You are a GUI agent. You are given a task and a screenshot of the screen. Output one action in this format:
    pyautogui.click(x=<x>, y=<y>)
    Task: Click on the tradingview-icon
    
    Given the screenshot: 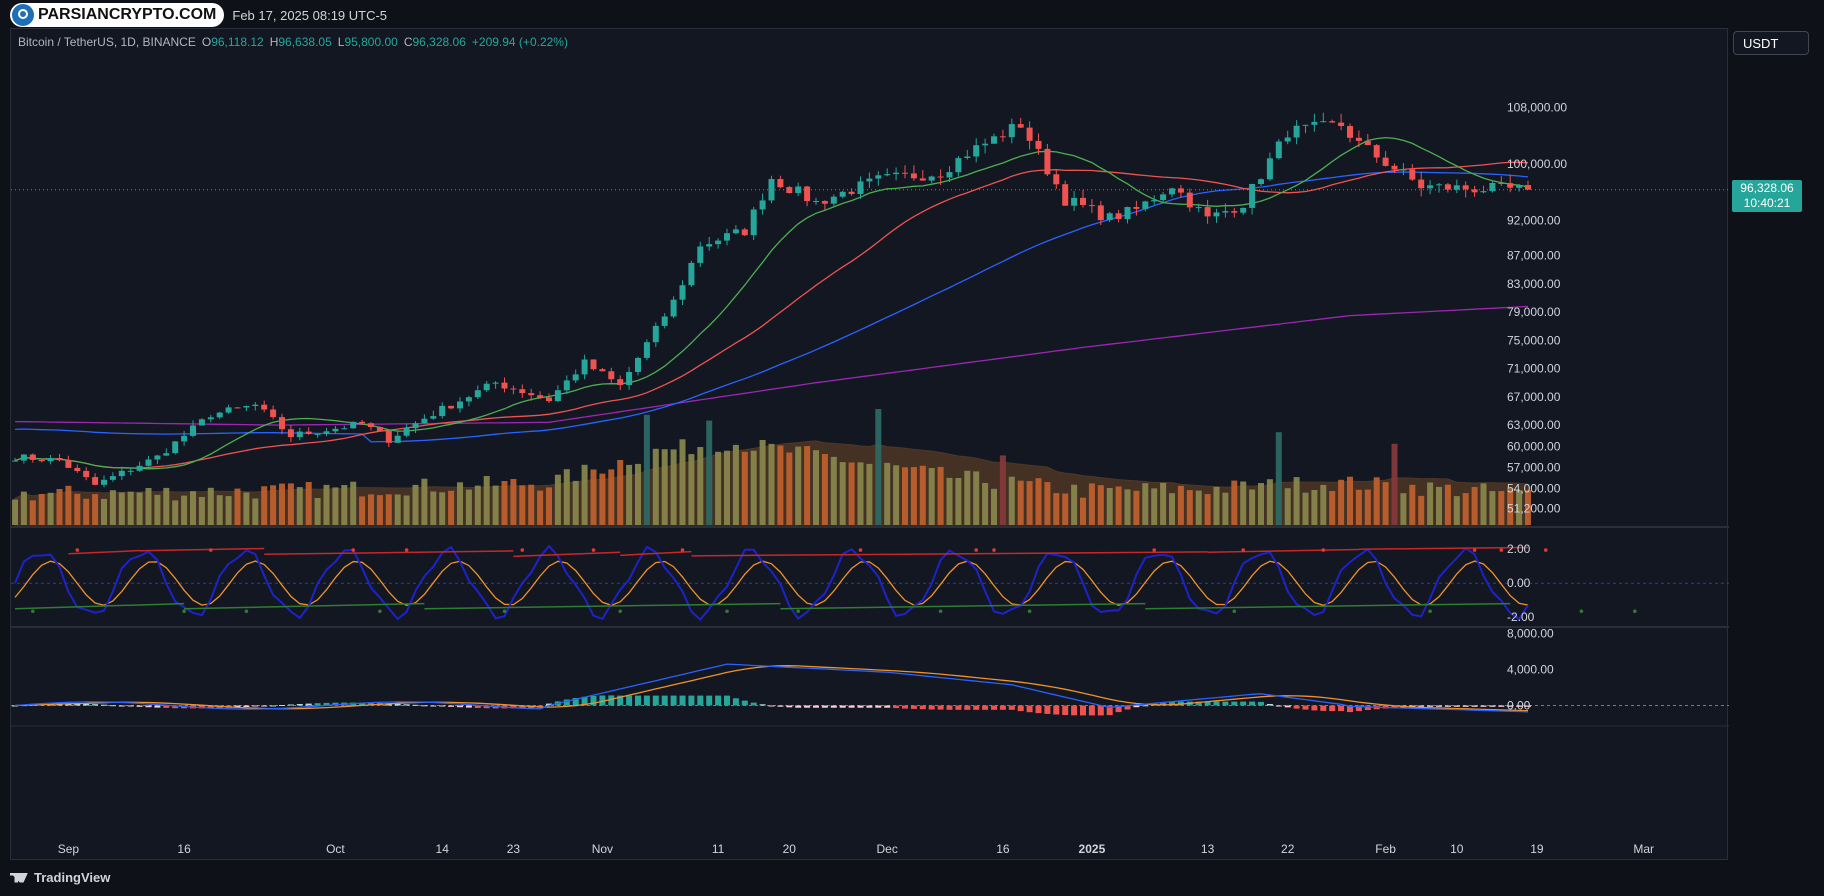 What is the action you would take?
    pyautogui.click(x=19, y=877)
    